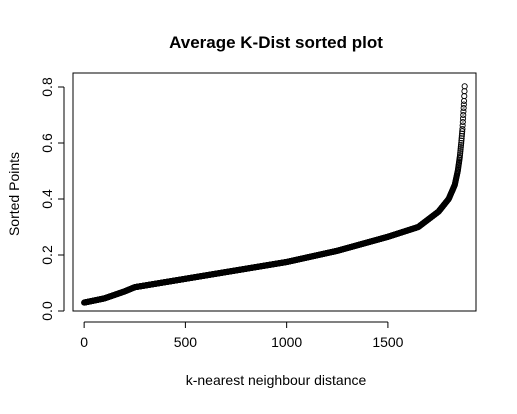 This screenshot has width=517, height=414. I want to click on x-tick-label: 1500, so click(387, 342).